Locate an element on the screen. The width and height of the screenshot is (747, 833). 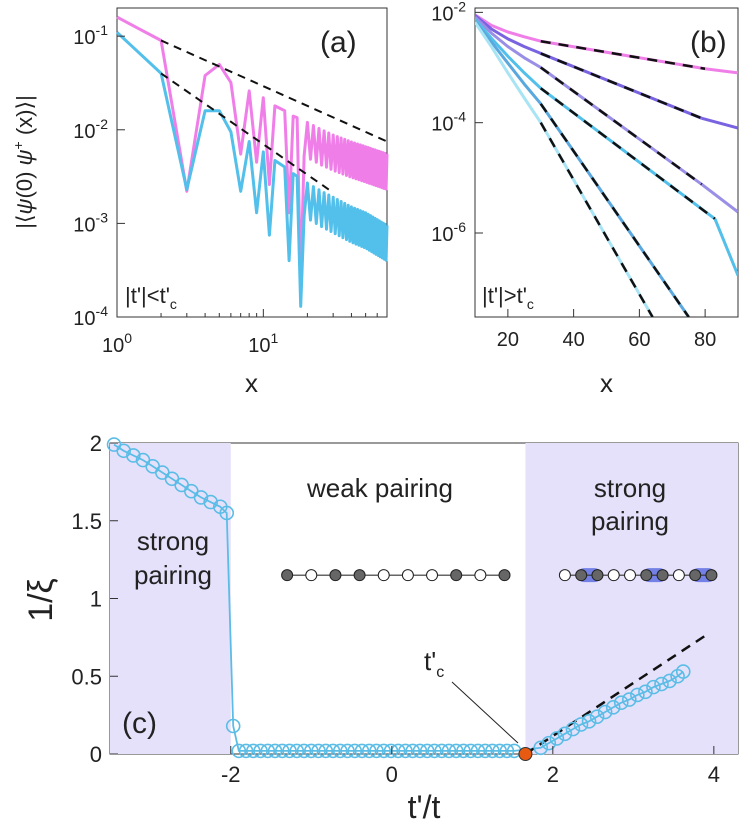
panel-a-ytick-label-2-base: 10 is located at coordinates (84, 132).